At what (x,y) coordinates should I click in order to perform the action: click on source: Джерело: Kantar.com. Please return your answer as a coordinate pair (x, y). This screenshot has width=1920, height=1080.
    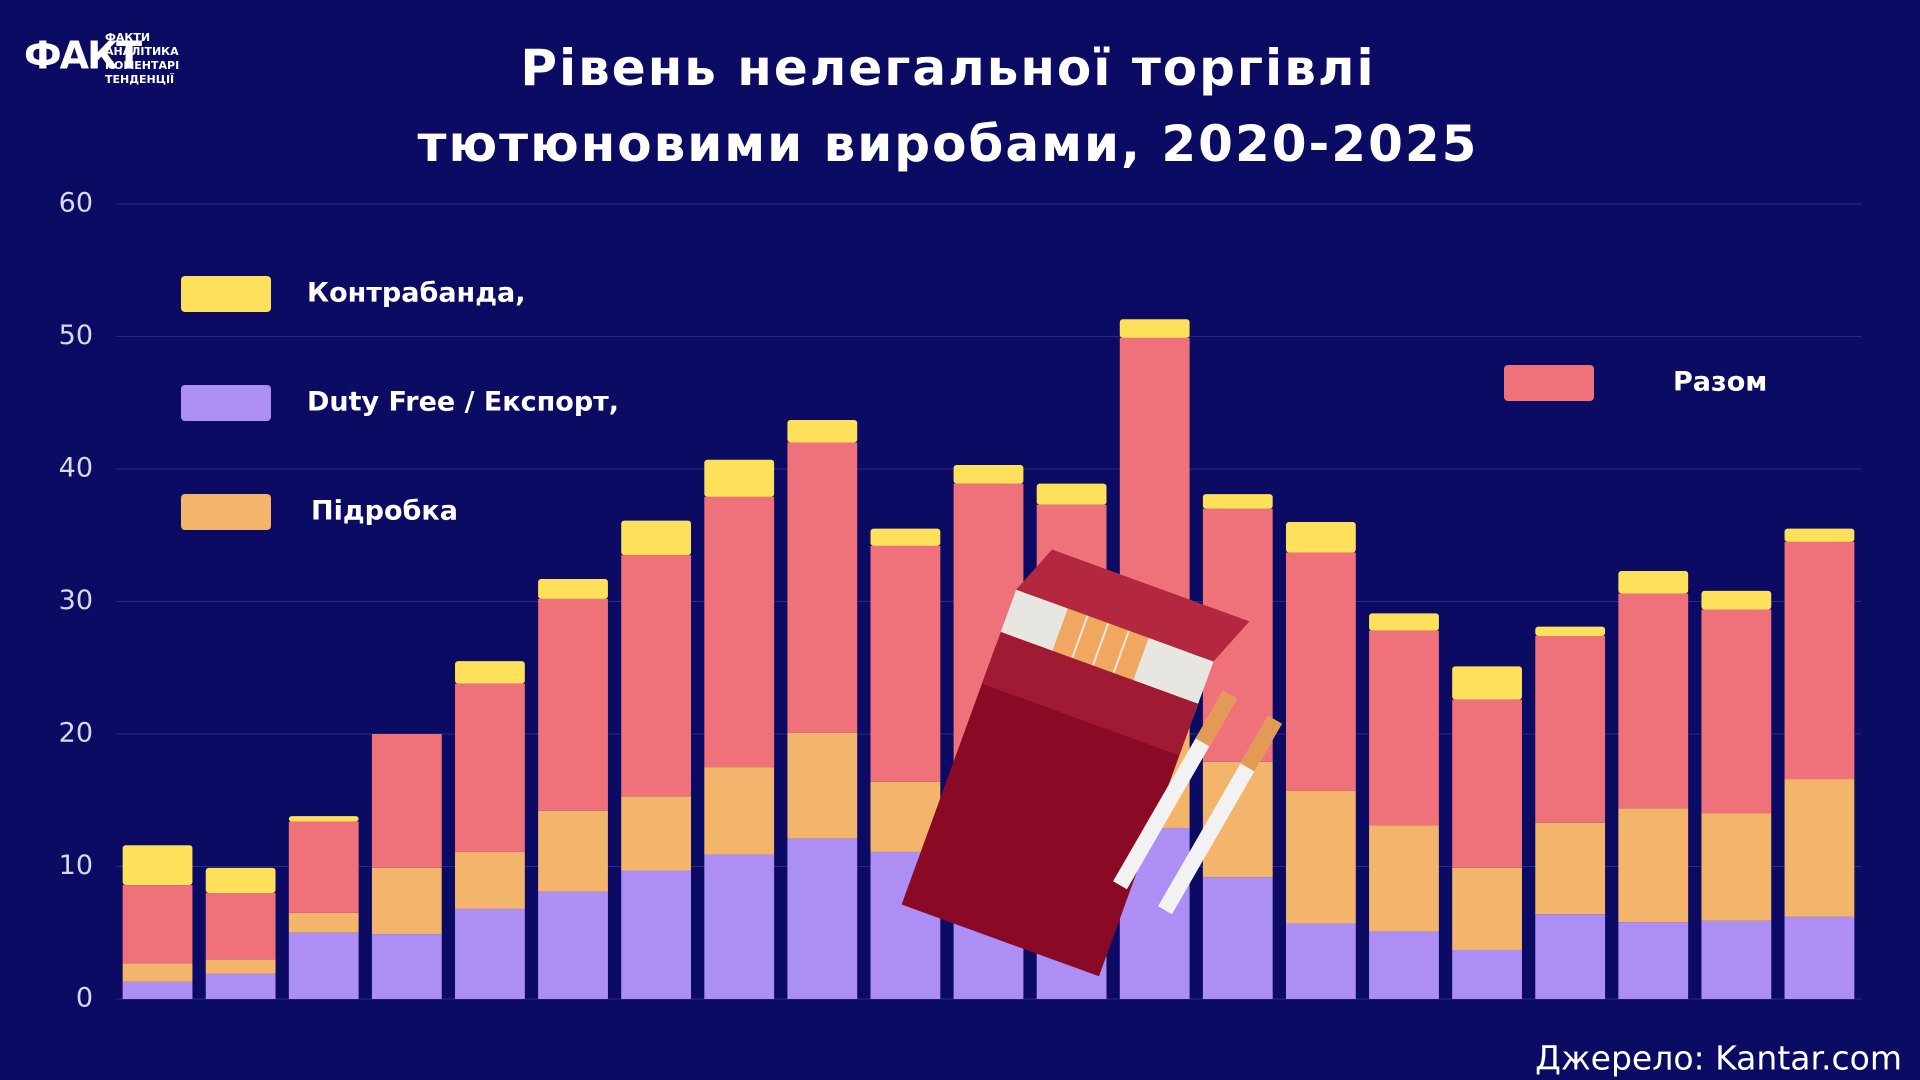
    Looking at the image, I should click on (1718, 1058).